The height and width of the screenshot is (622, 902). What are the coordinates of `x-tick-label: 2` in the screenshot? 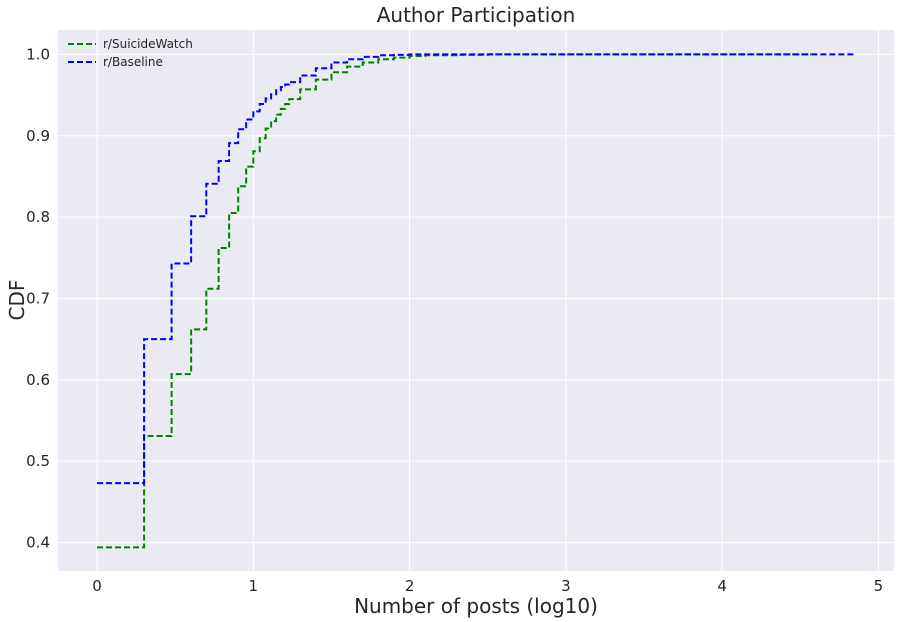 It's located at (410, 586).